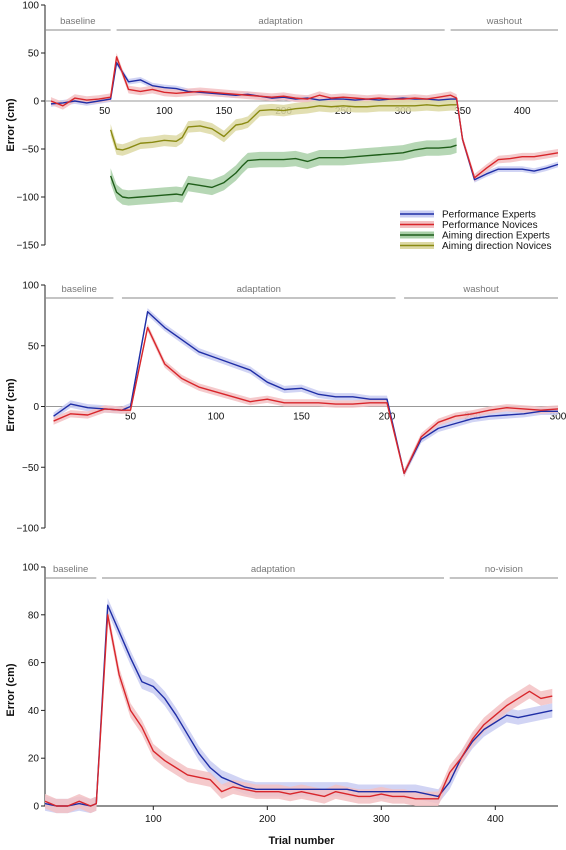  I want to click on y-tick-label: 20, so click(34, 759).